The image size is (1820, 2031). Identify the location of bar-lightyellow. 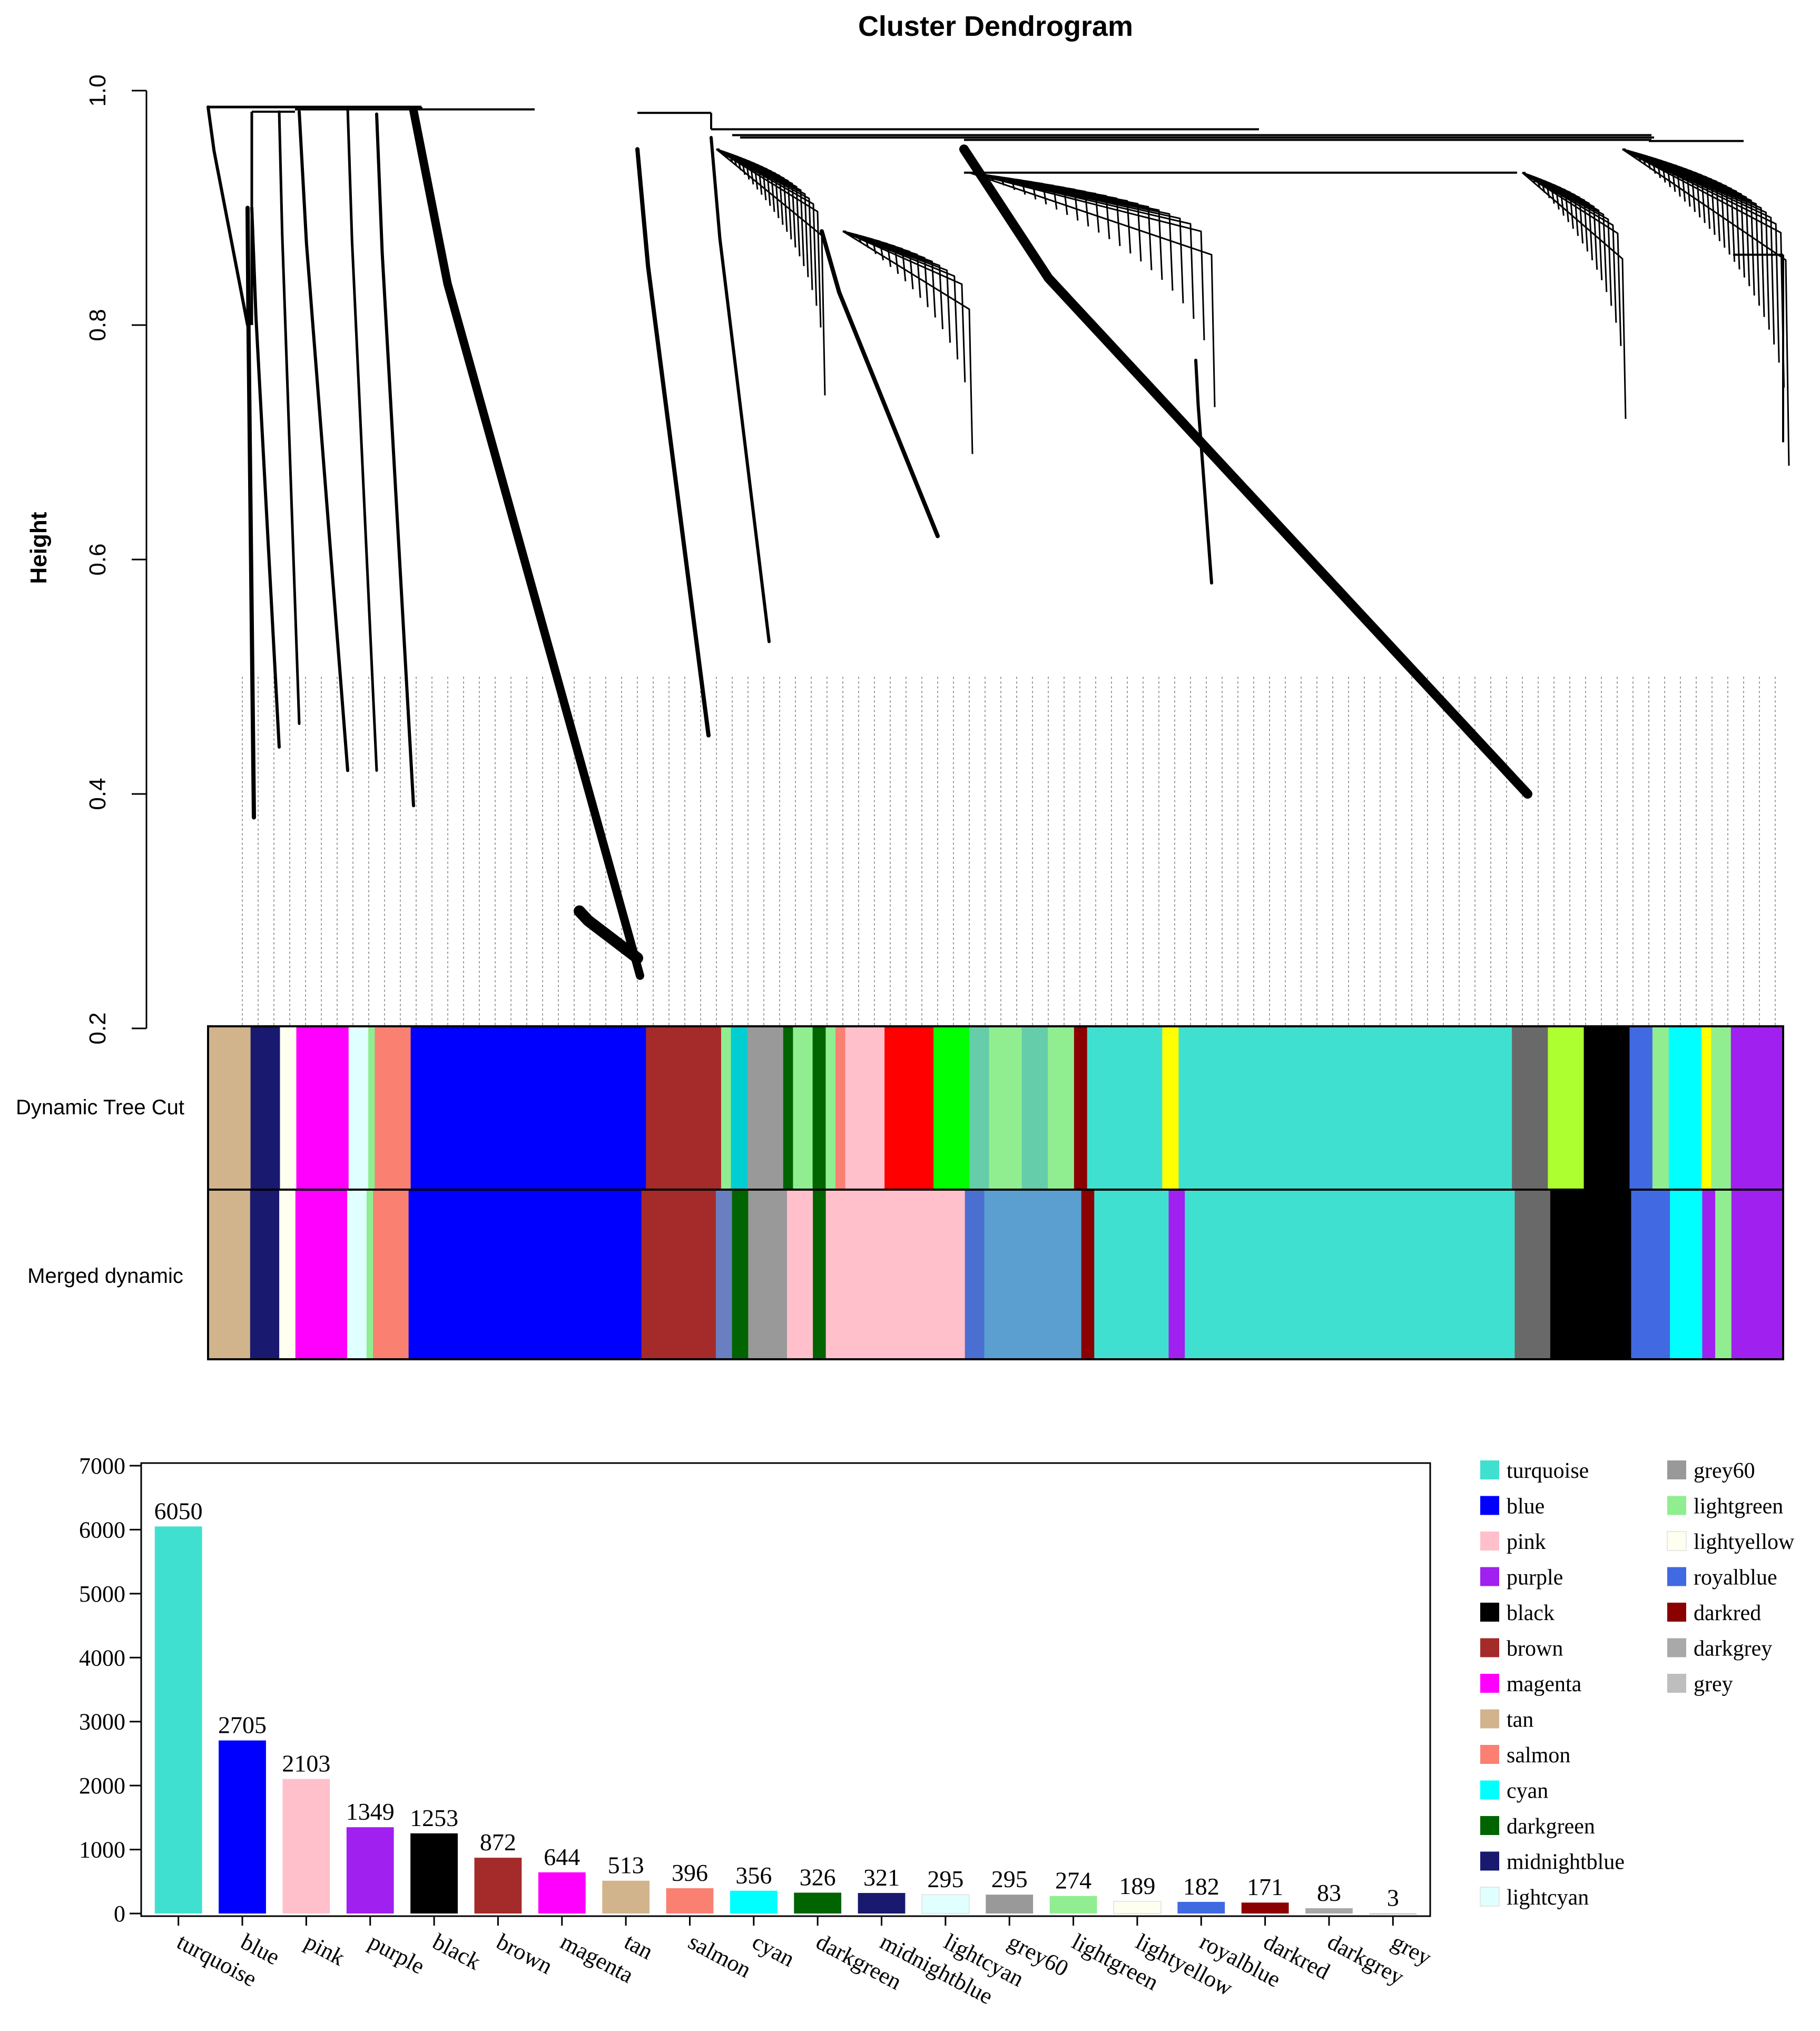
(1137, 1908).